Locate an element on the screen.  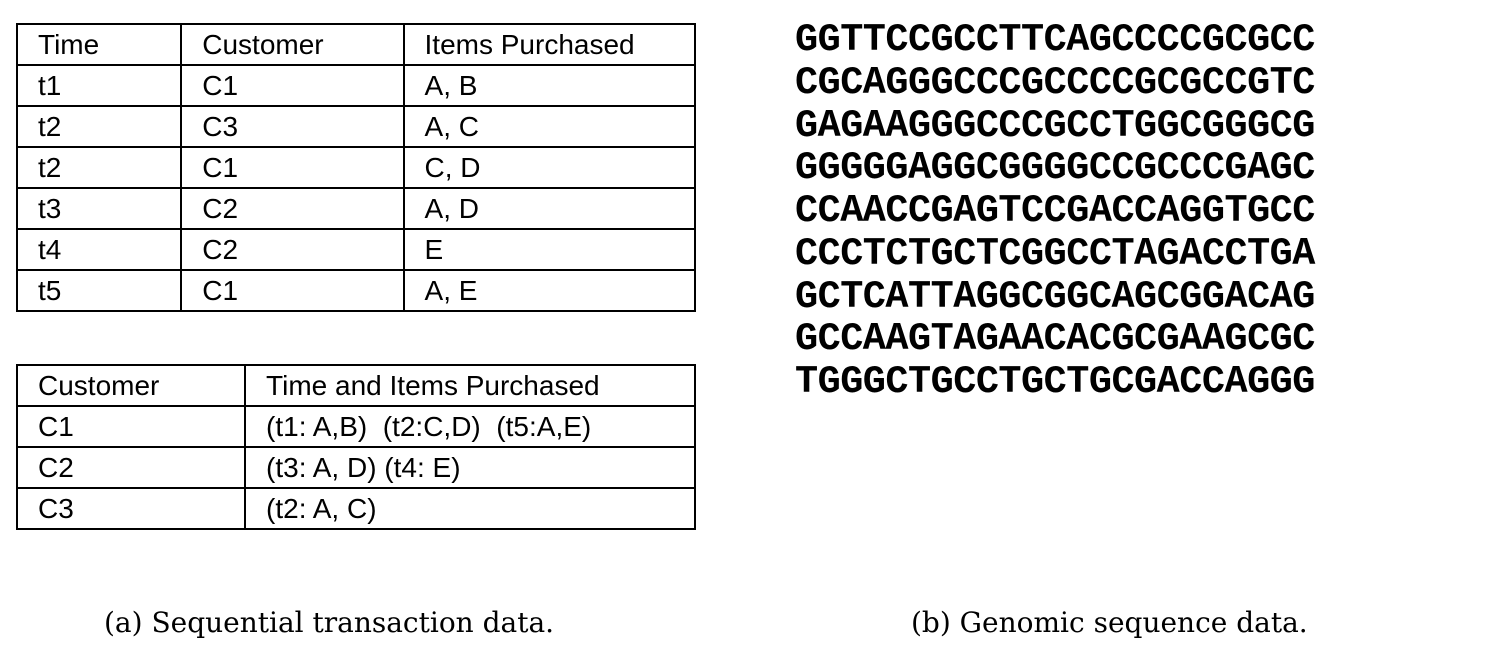
cell-items: A, D is located at coordinates (549, 208).